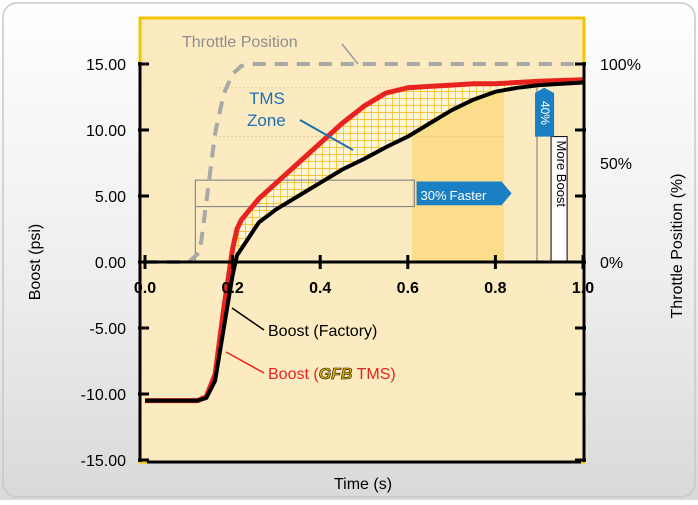 The width and height of the screenshot is (698, 505). What do you see at coordinates (103, 395) in the screenshot?
I see `y-tick-label: -10.00` at bounding box center [103, 395].